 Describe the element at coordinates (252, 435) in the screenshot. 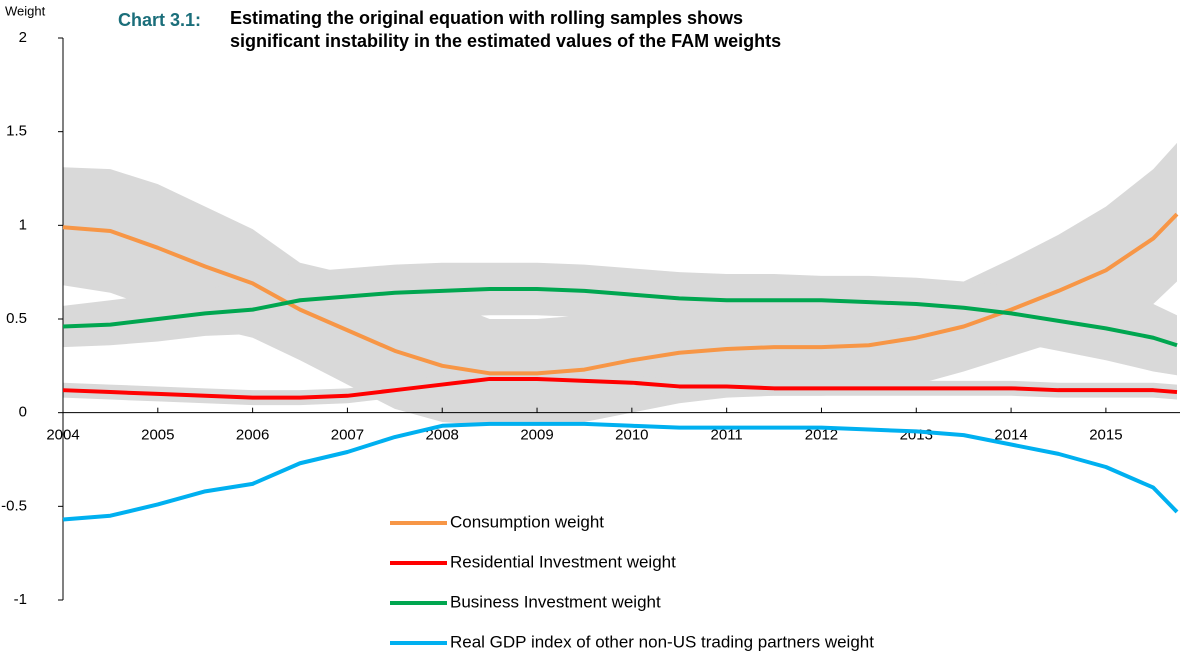

I see `x-tick-label: 2006` at that location.